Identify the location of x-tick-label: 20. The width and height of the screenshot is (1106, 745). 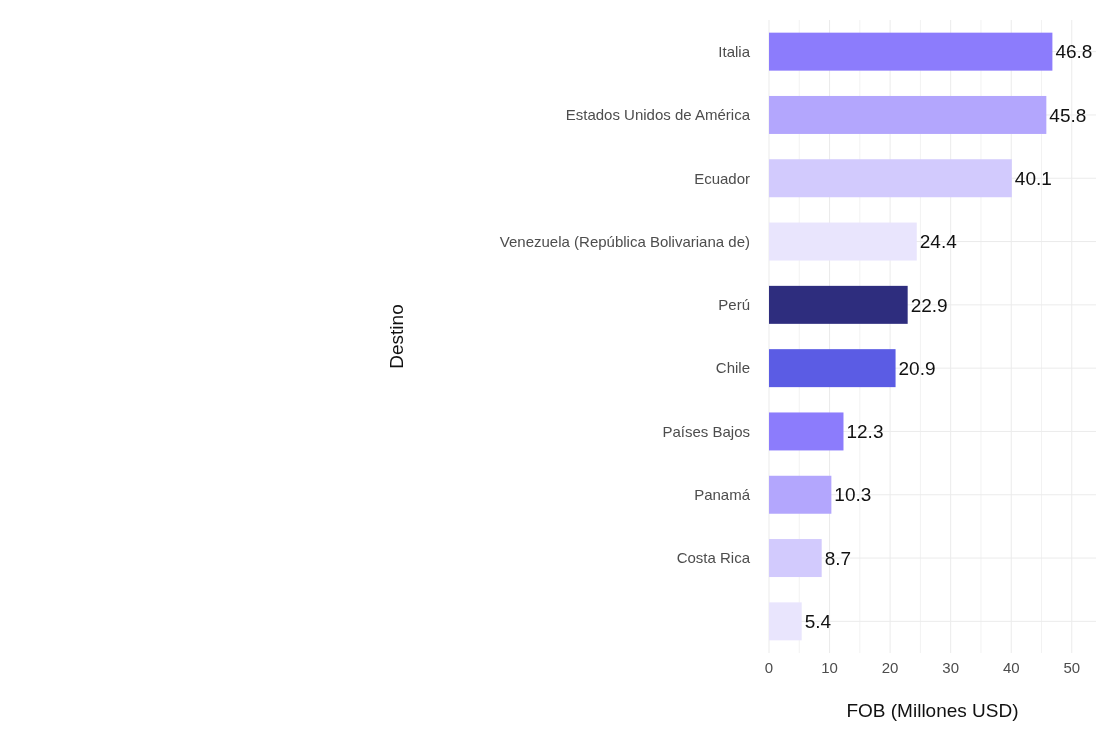
(890, 667).